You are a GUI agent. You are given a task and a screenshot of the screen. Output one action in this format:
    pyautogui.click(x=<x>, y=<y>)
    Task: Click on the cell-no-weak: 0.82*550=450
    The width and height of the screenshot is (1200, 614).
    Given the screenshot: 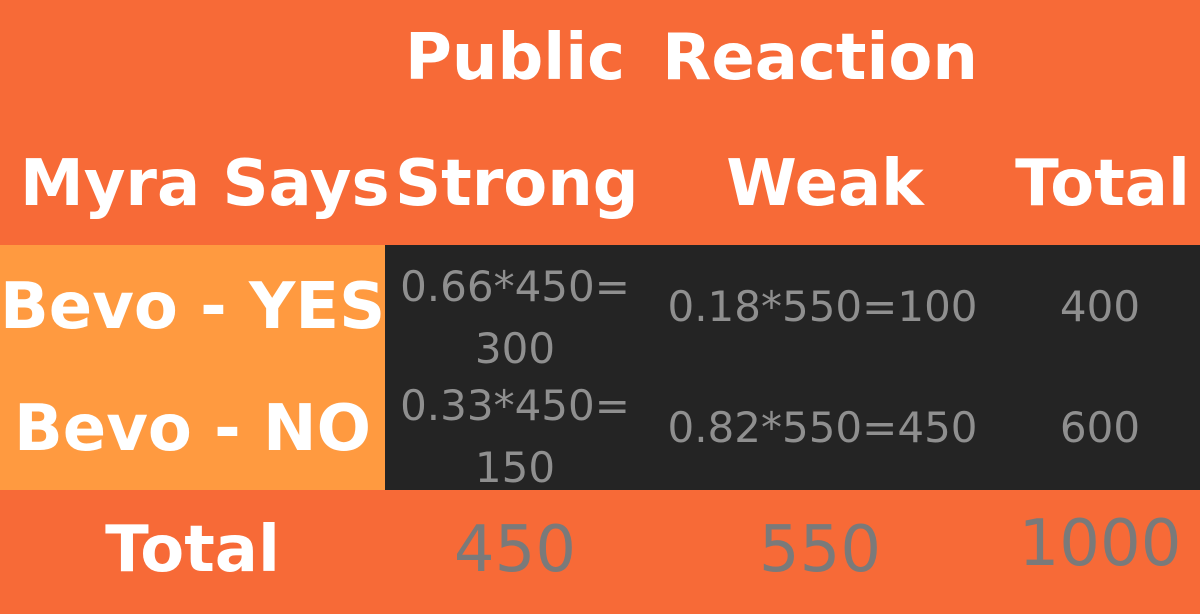 What is the action you would take?
    pyautogui.click(x=822, y=427)
    